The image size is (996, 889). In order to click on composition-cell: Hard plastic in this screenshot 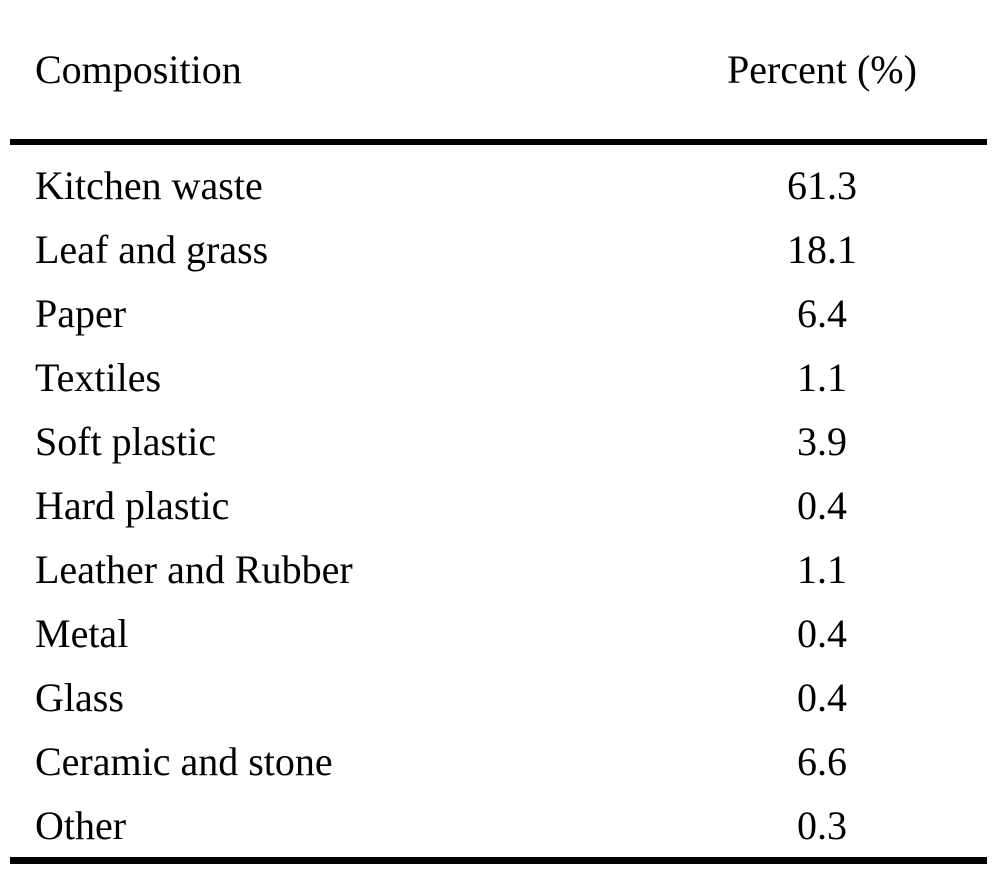, I will do `click(132, 505)`.